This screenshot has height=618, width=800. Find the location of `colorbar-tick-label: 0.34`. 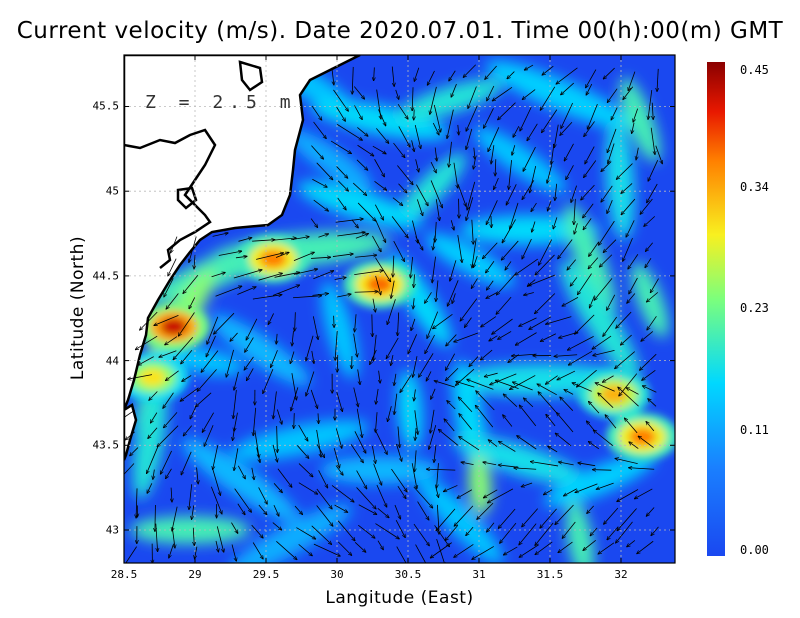

colorbar-tick-label: 0.34 is located at coordinates (754, 187).